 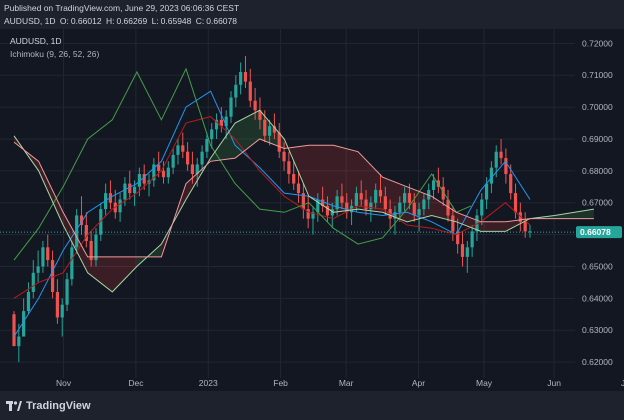 What do you see at coordinates (221, 21) in the screenshot?
I see `close-value: 0.66078` at bounding box center [221, 21].